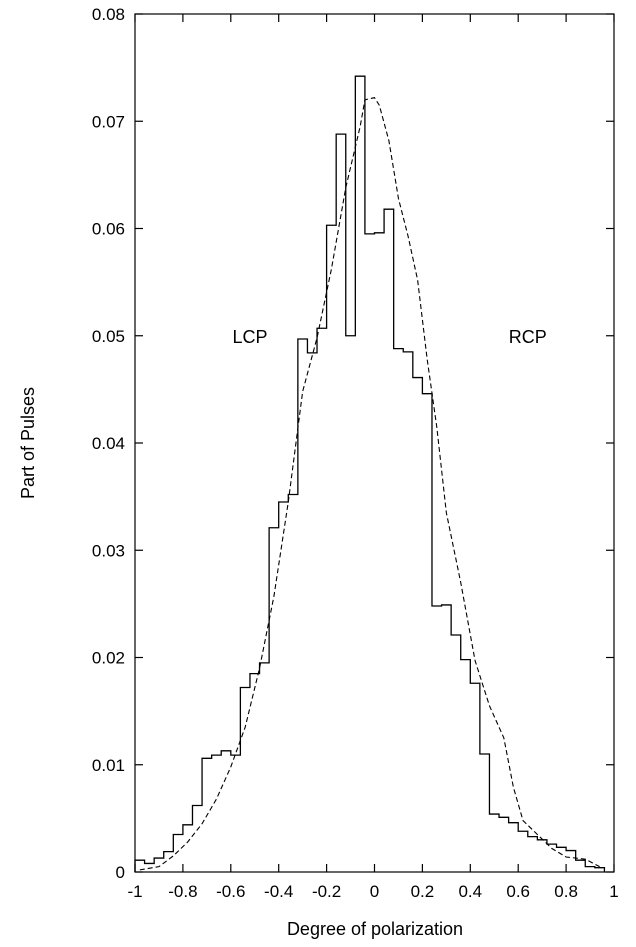  I want to click on y-tick-label: 0.05, so click(108, 336).